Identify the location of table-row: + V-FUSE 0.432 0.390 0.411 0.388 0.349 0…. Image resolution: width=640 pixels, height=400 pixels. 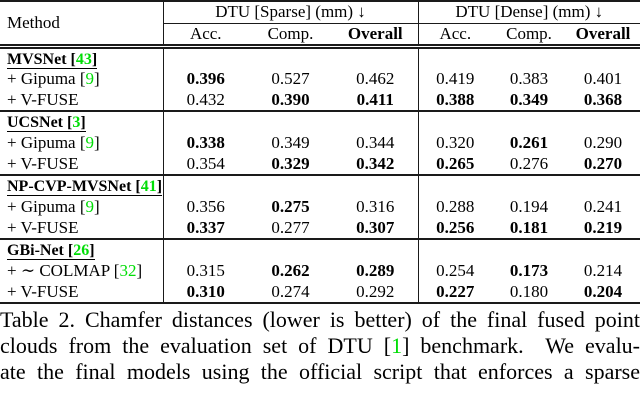
(320, 100).